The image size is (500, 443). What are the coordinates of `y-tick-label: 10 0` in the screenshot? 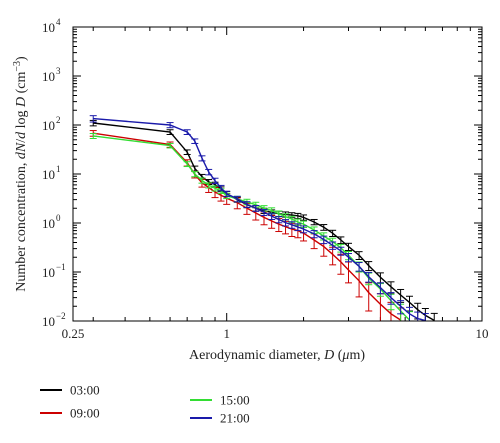 It's located at (51, 222).